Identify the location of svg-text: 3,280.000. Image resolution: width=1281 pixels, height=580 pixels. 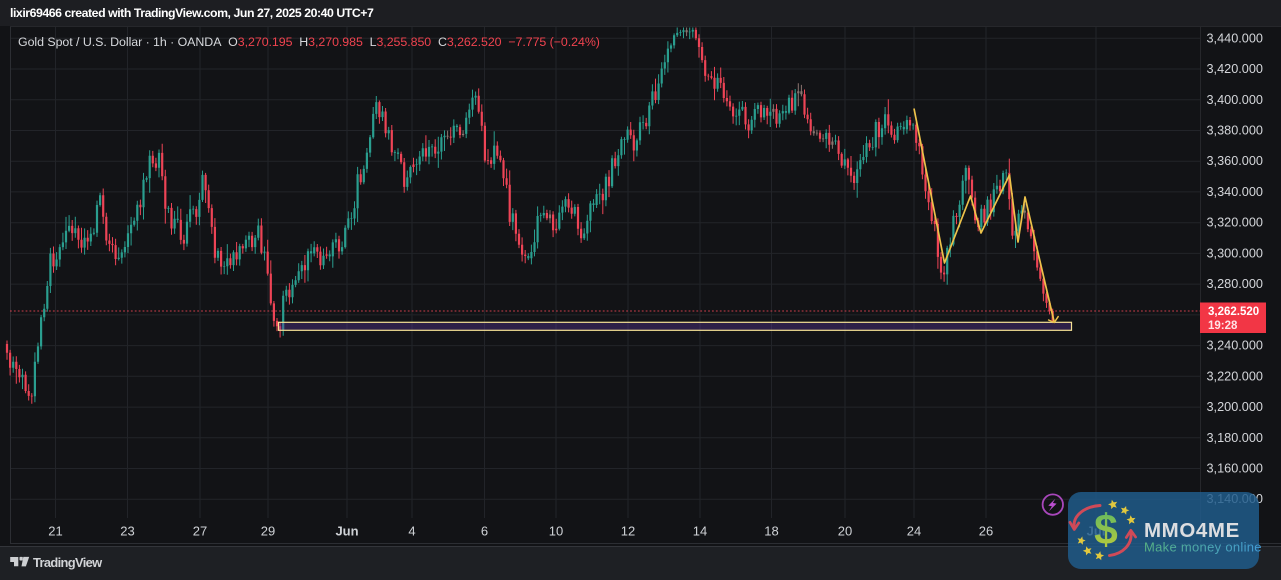
(1235, 284).